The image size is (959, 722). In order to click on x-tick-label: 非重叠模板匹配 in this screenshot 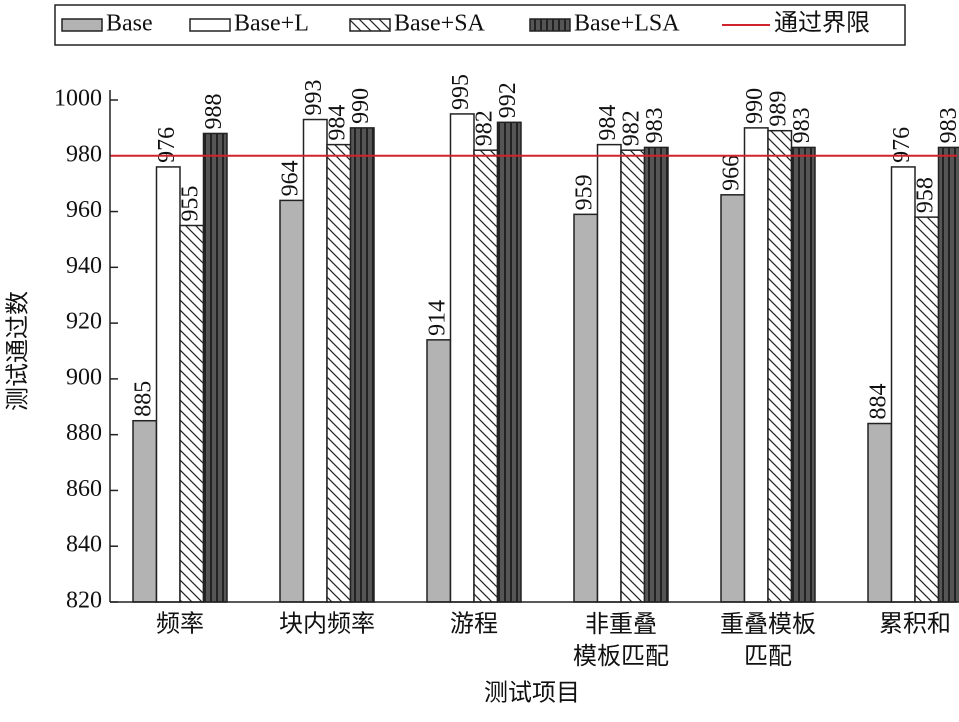, I will do `click(621, 640)`.